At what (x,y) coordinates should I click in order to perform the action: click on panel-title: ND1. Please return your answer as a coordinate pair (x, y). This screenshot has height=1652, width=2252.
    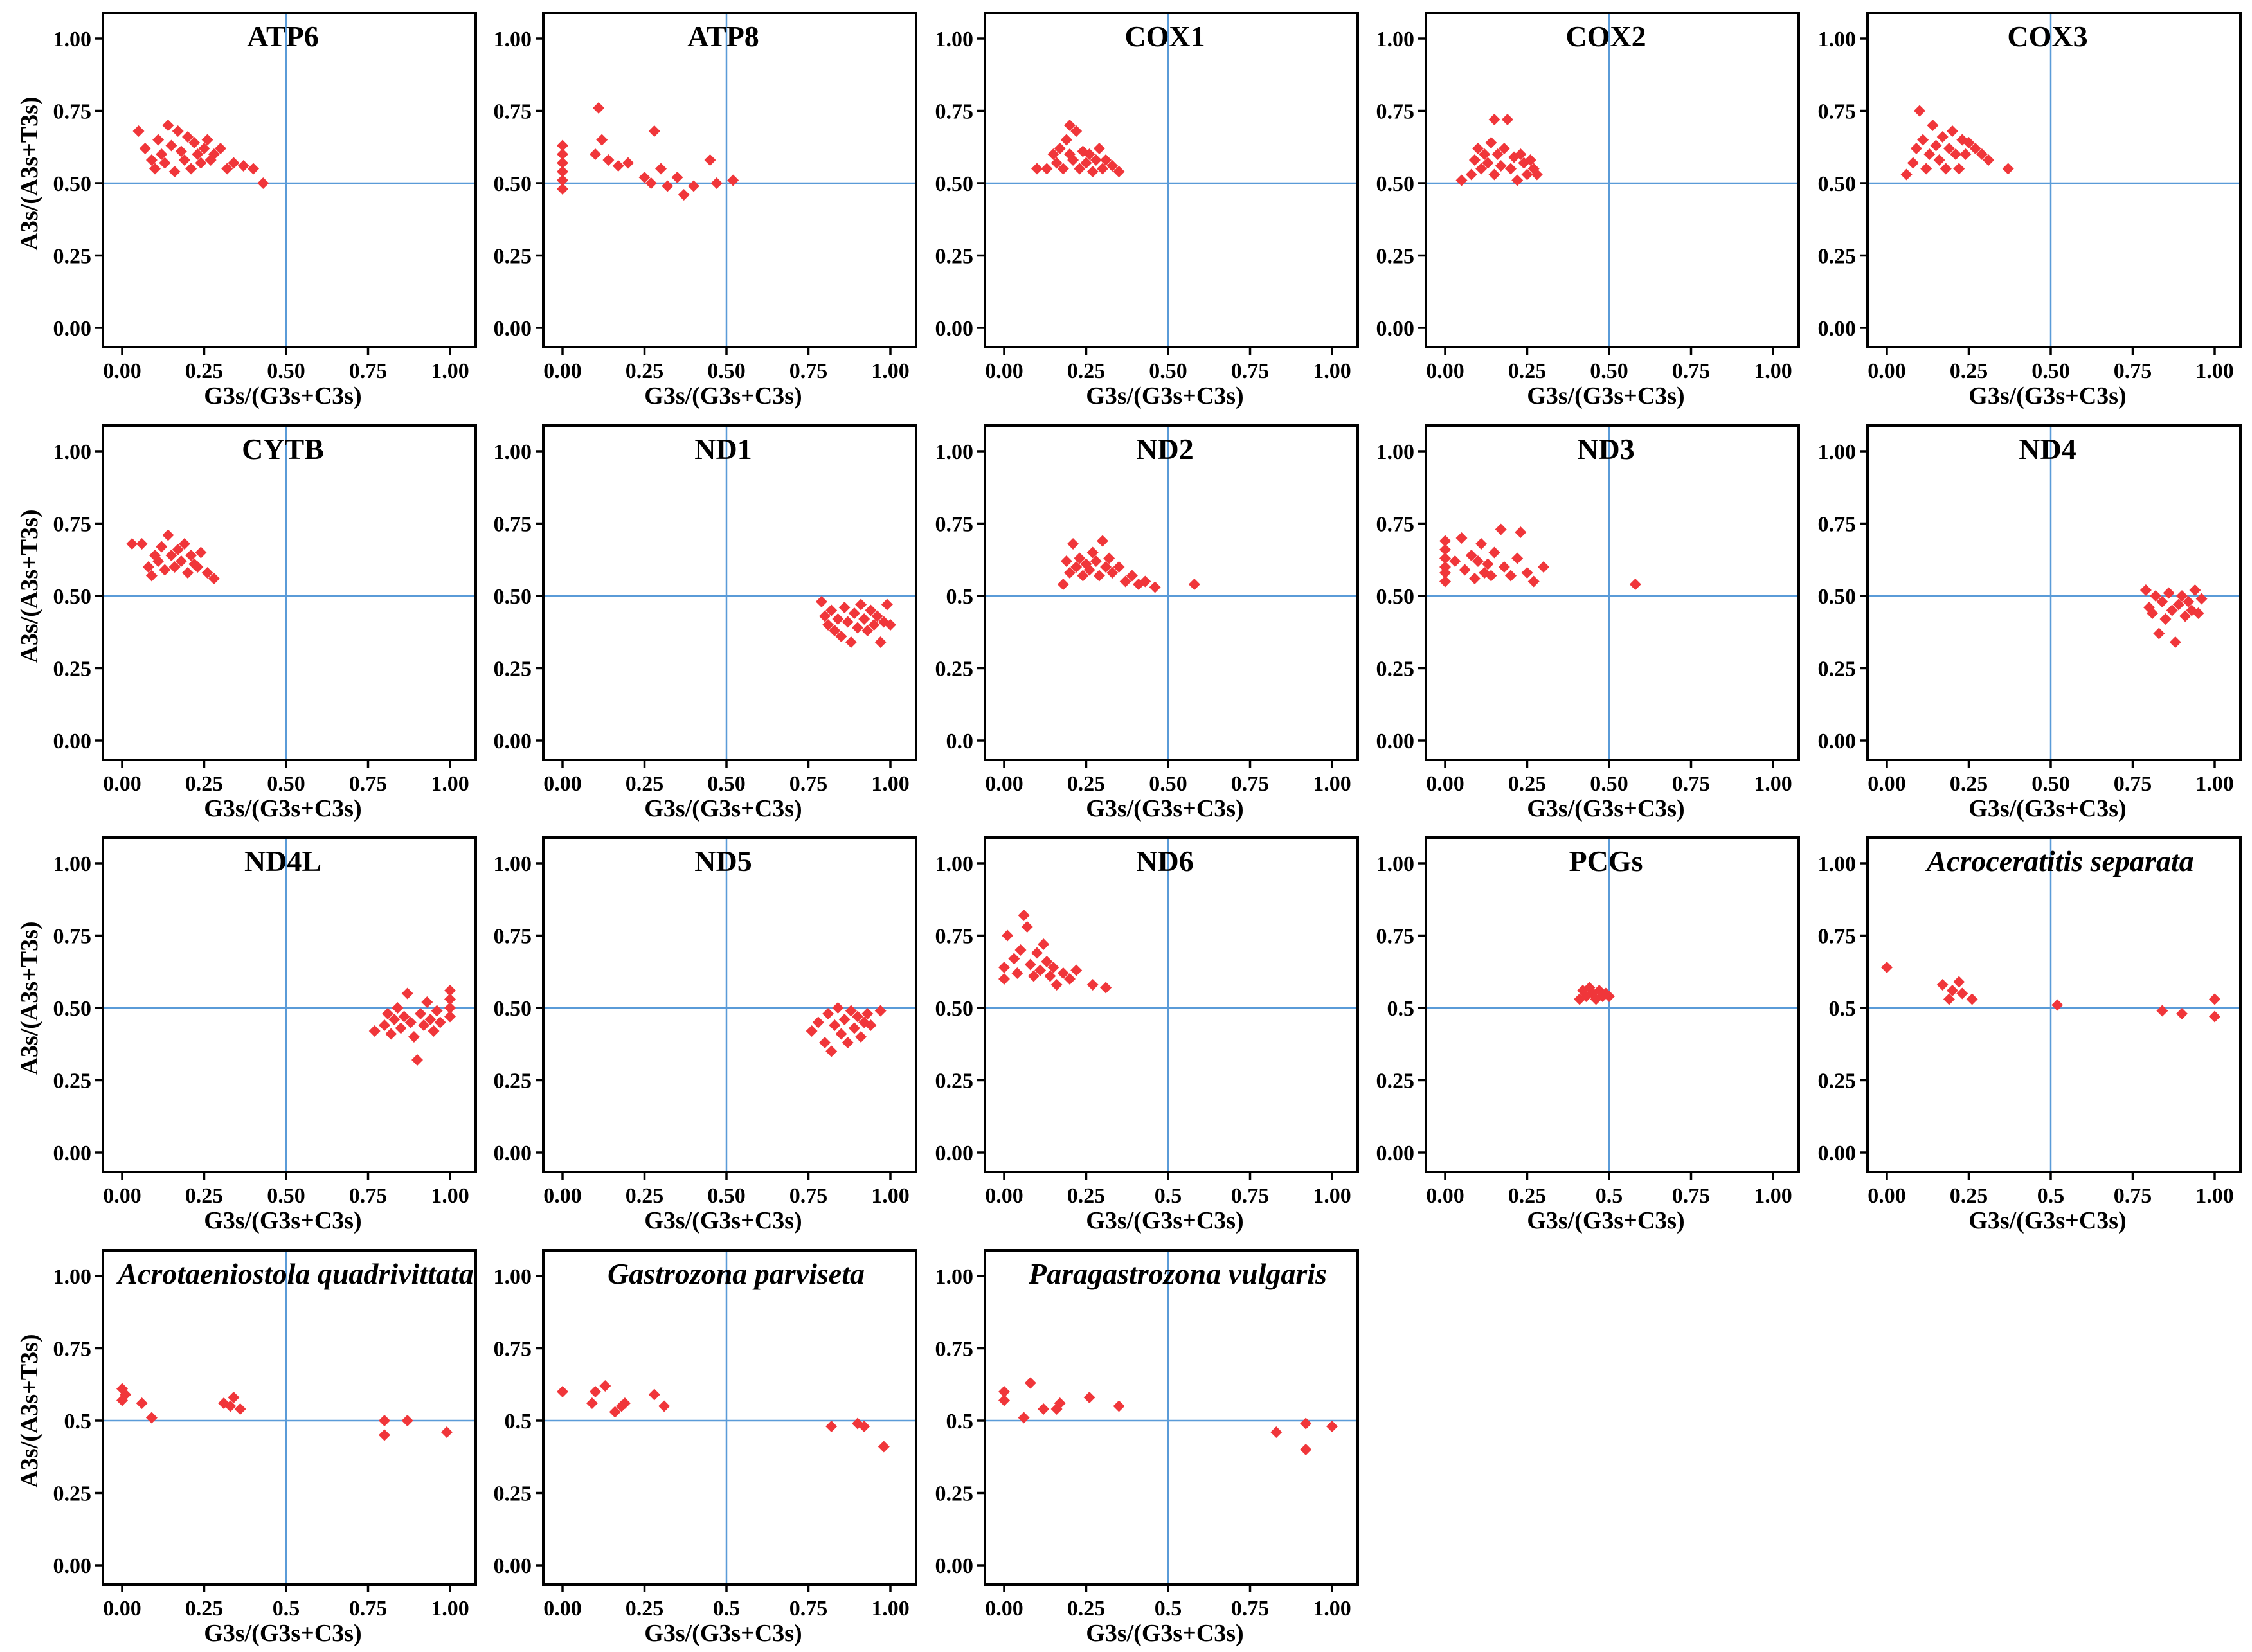
    Looking at the image, I should click on (723, 449).